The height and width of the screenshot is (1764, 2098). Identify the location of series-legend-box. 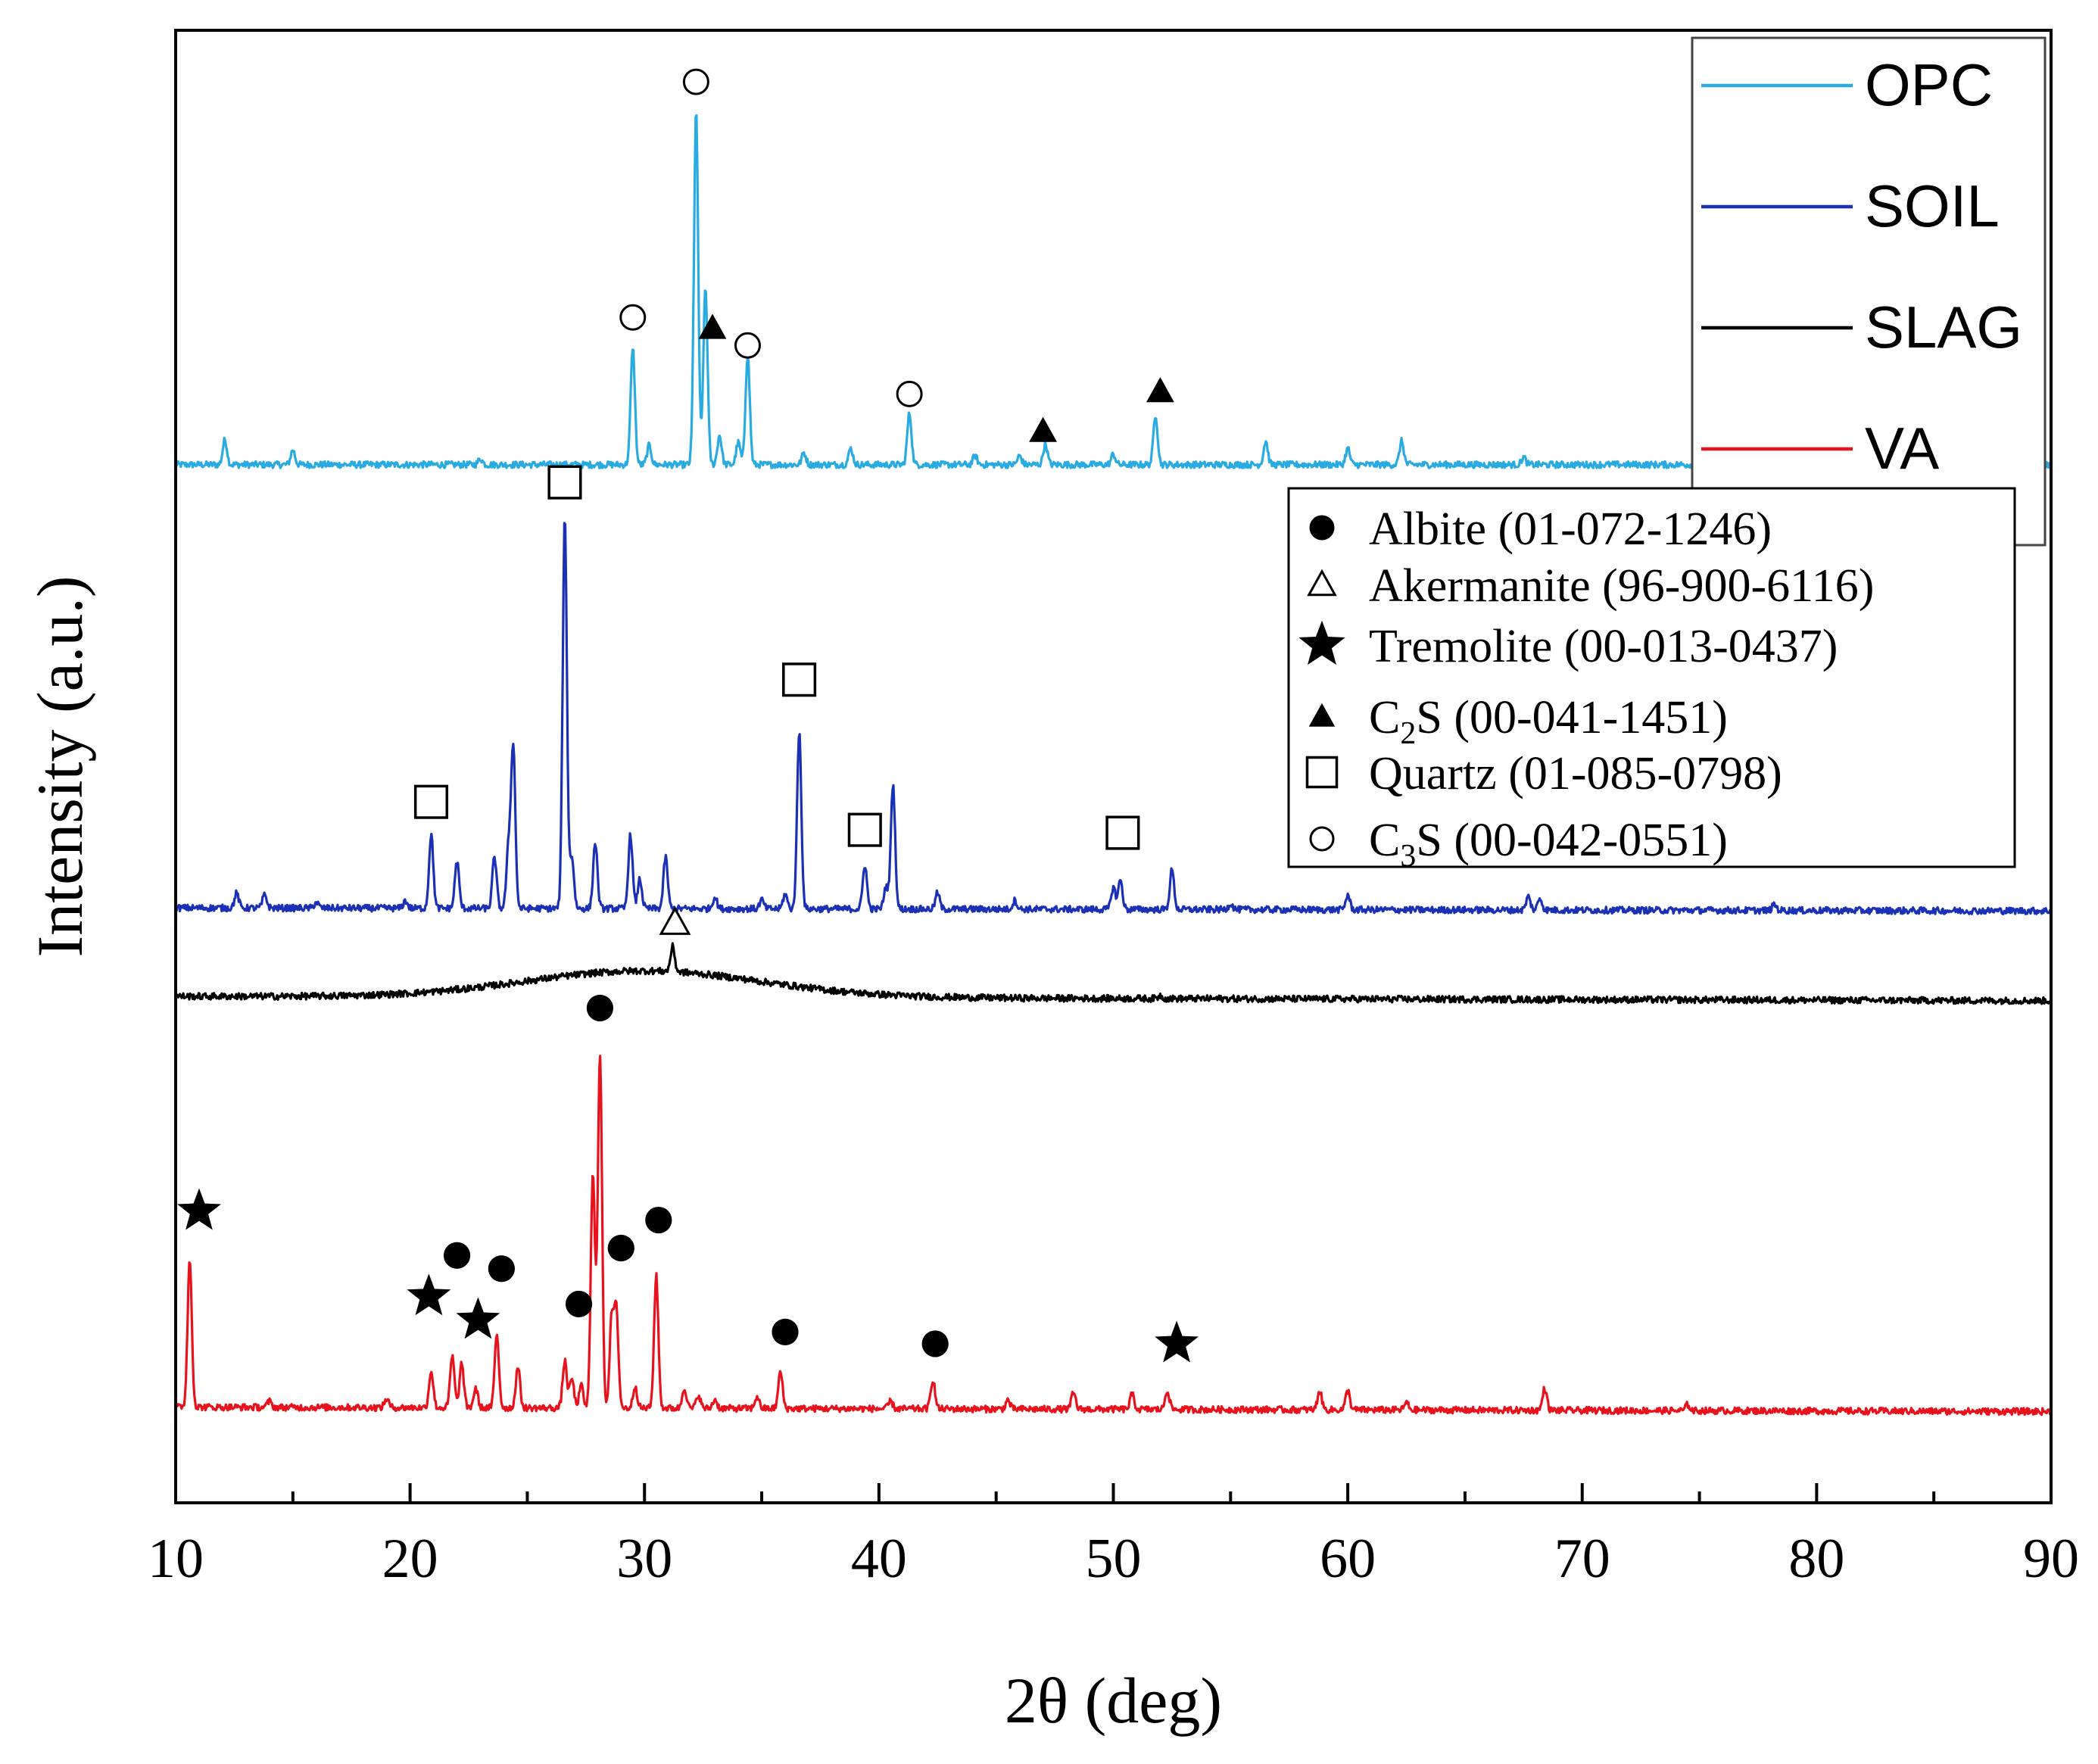
(1869, 291).